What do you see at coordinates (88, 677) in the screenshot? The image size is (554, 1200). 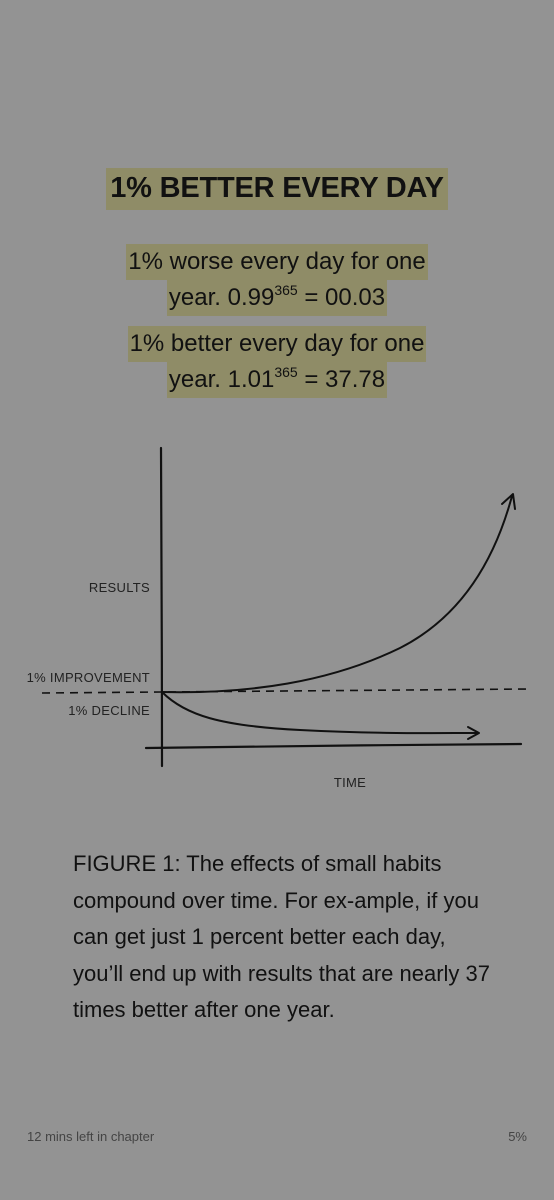 I see `improvement-label: 1% IMPROVEMENT` at bounding box center [88, 677].